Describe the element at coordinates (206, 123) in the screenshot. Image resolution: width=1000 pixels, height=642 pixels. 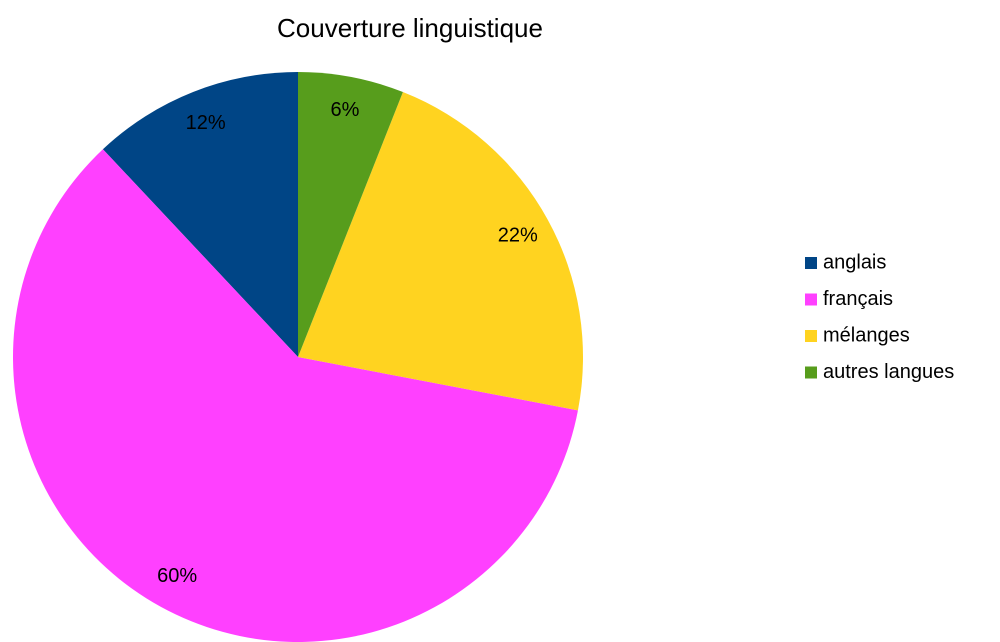
I see `data-label: 12%` at that location.